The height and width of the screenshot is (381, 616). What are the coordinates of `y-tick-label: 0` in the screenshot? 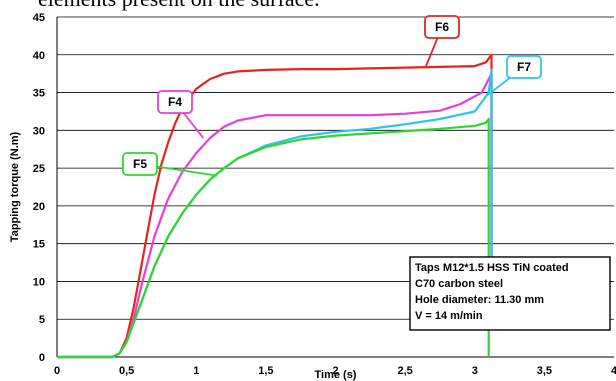 It's located at (42, 358).